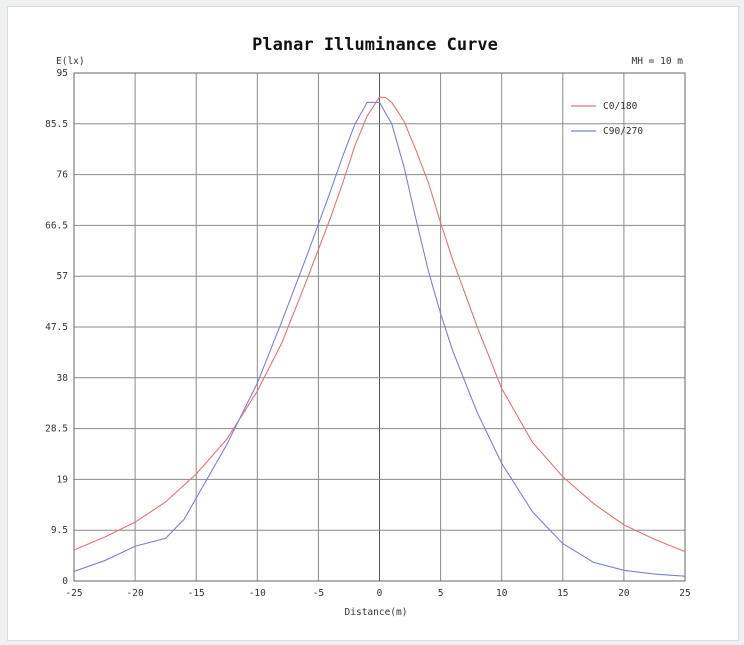  I want to click on chart-title: Planar Illuminance Curve, so click(375, 45).